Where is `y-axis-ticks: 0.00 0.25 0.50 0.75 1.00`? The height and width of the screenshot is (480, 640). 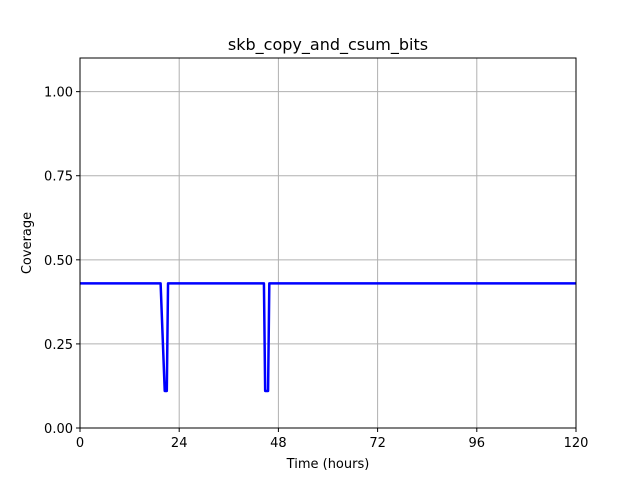
y-axis-ticks: 0.00 0.25 0.50 0.75 1.00 is located at coordinates (62, 261).